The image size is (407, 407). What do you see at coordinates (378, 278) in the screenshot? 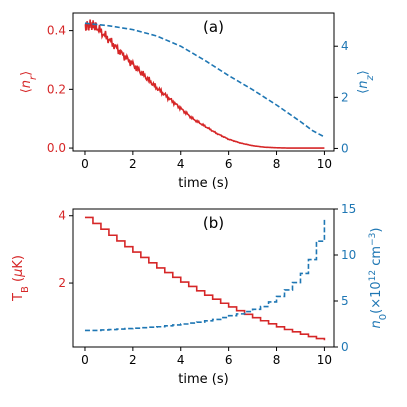
I see `y-right-axis-label: n0(×1012 cm−3)` at bounding box center [378, 278].